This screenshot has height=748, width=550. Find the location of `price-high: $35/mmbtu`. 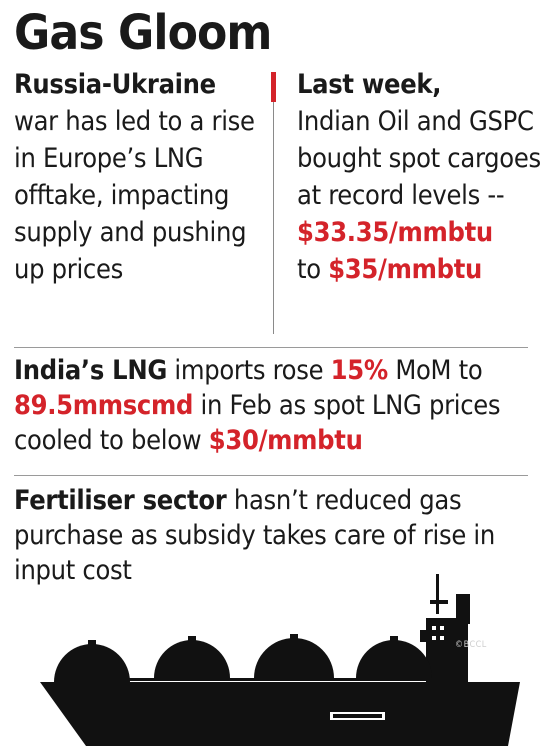

price-high: $35/mmbtu is located at coordinates (405, 269).